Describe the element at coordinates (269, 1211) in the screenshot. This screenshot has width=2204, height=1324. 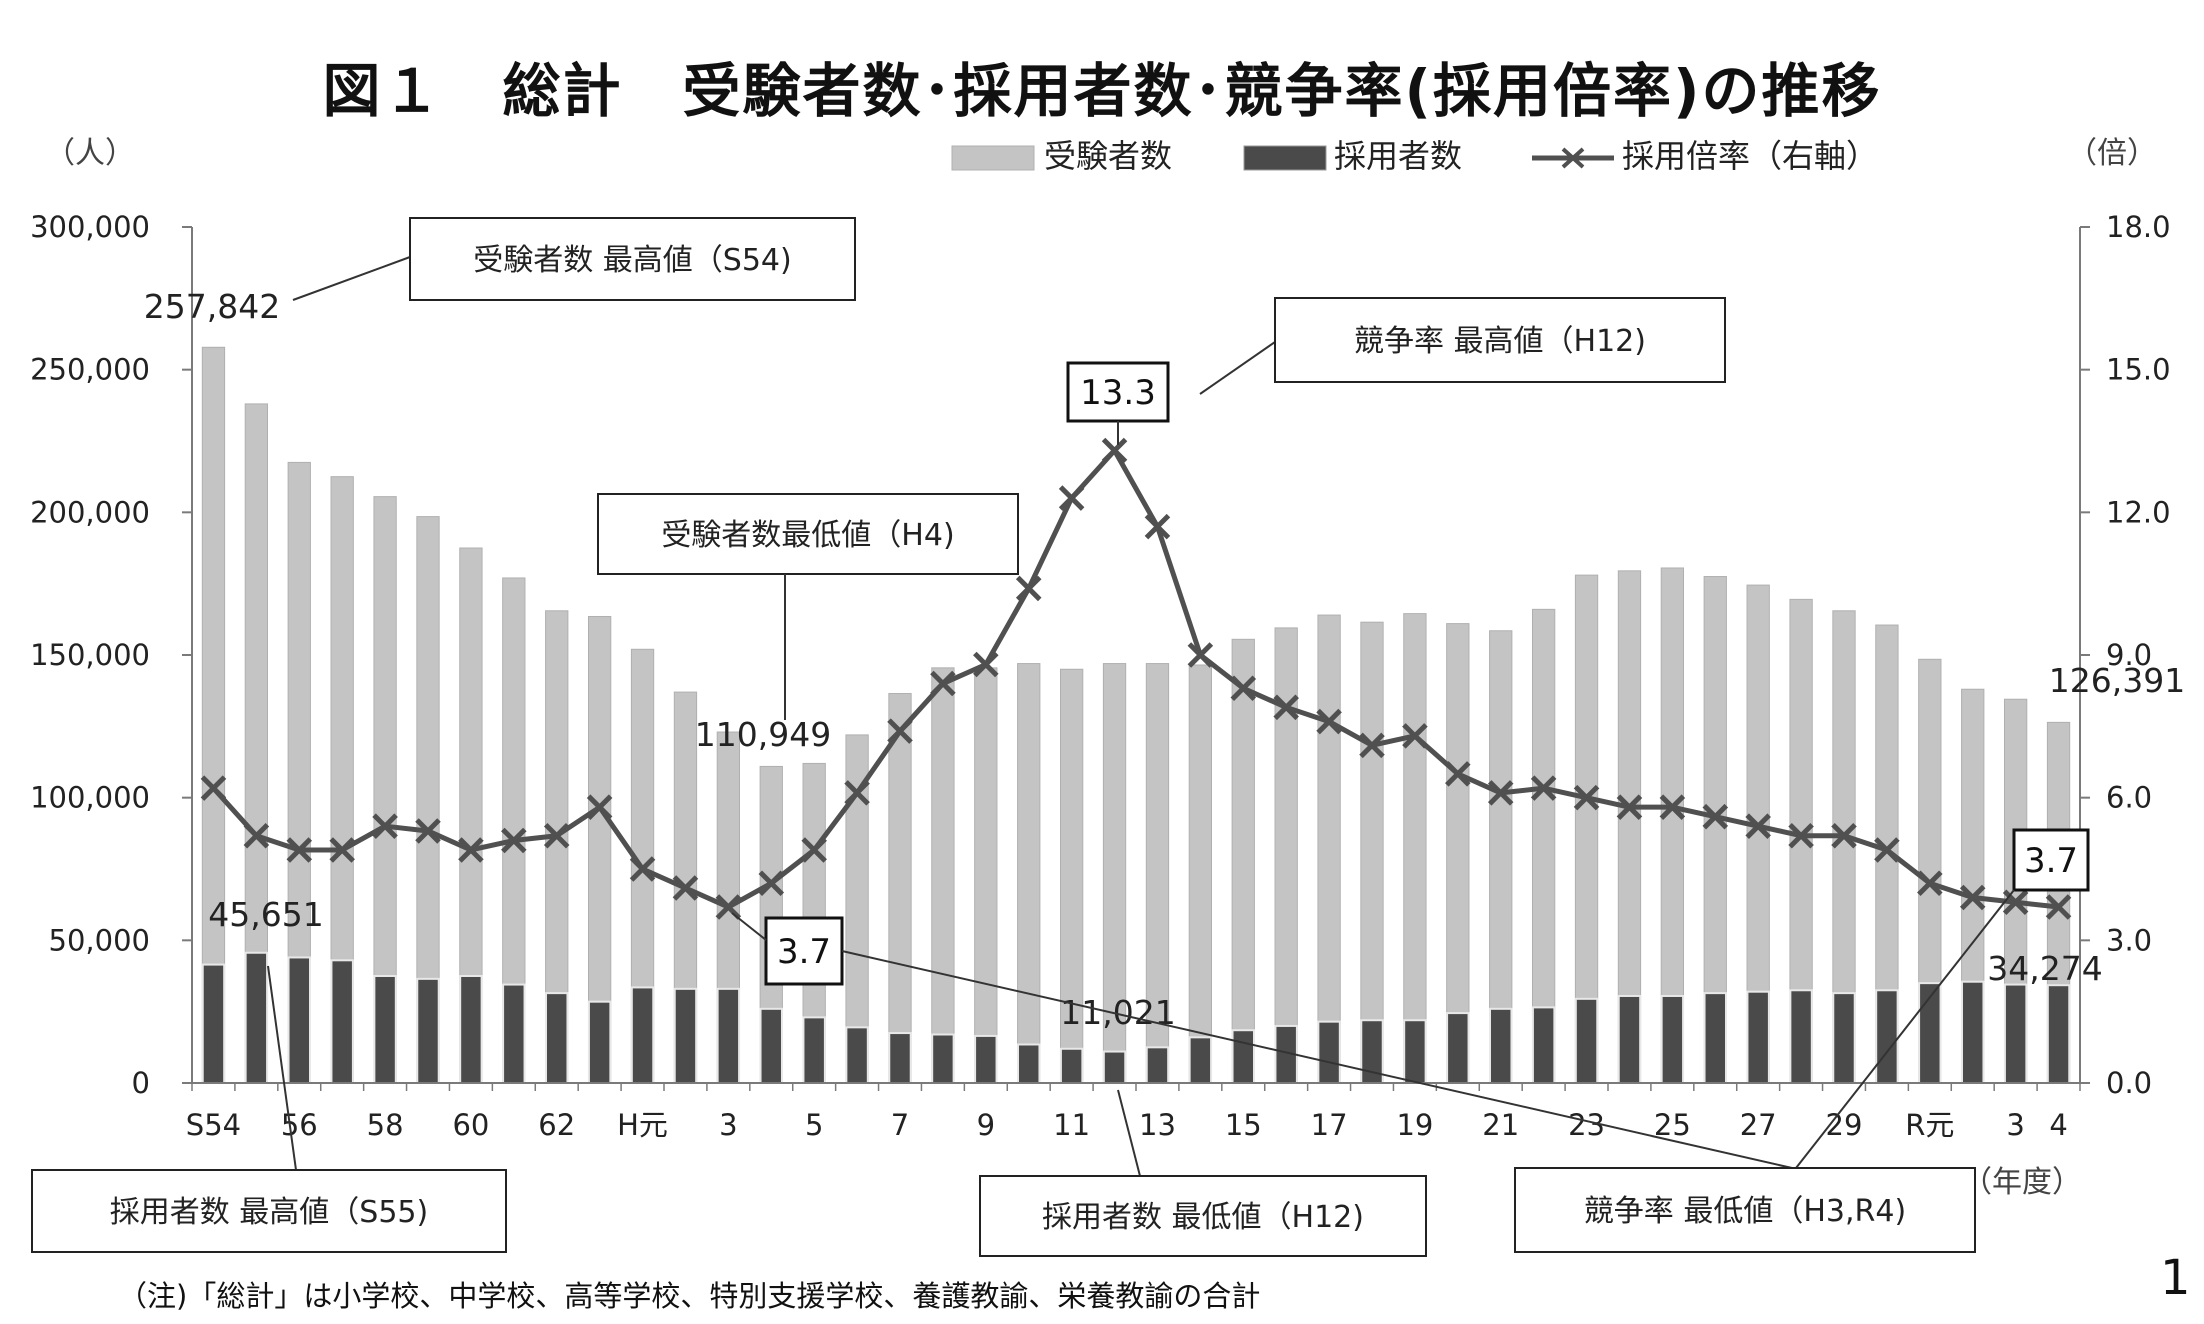
I see `annotation-hires-max-box` at that location.